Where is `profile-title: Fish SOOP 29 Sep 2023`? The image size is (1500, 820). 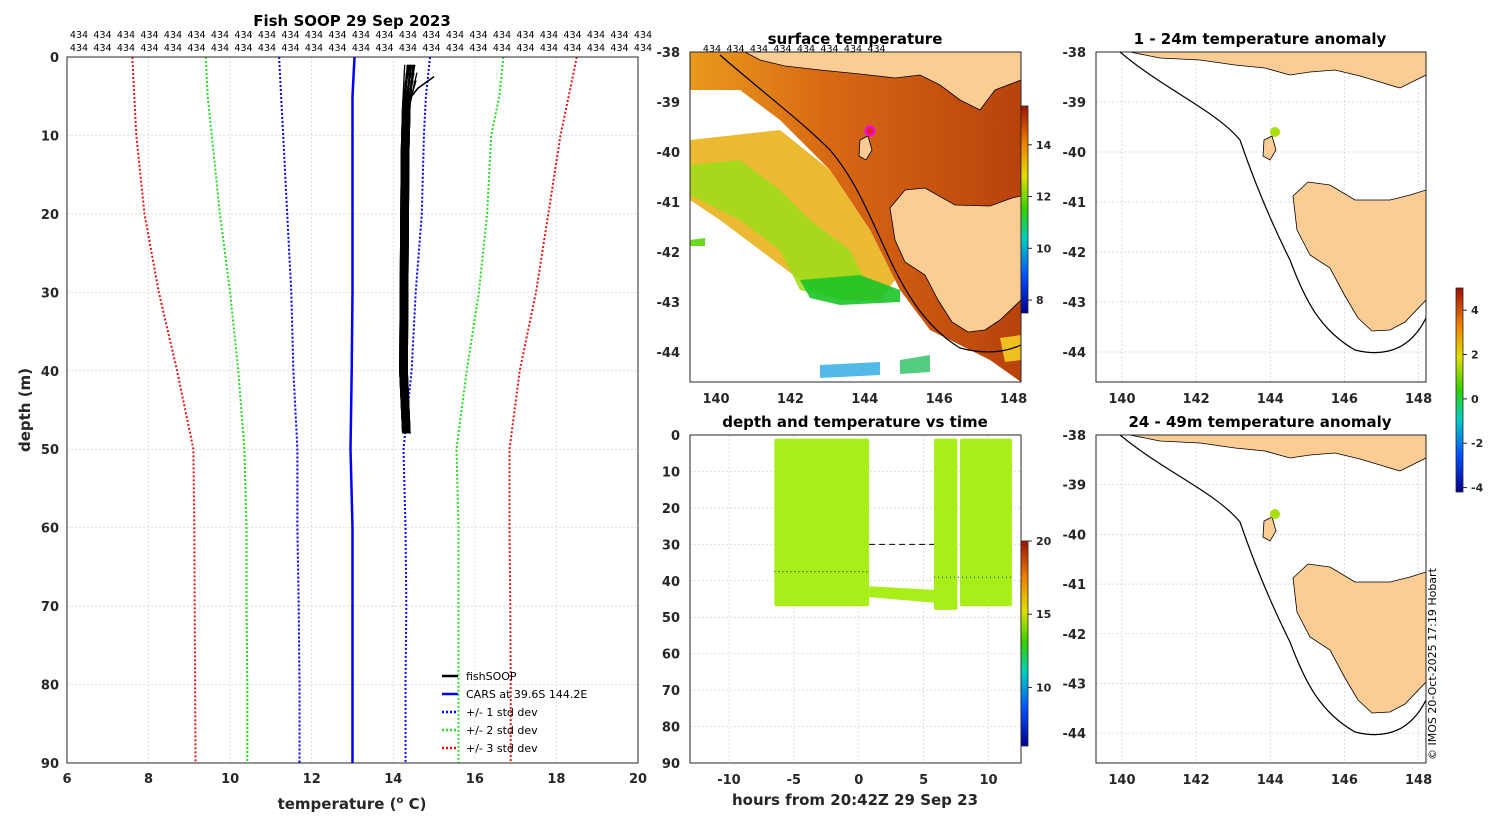
profile-title: Fish SOOP 29 Sep 2023 is located at coordinates (352, 21).